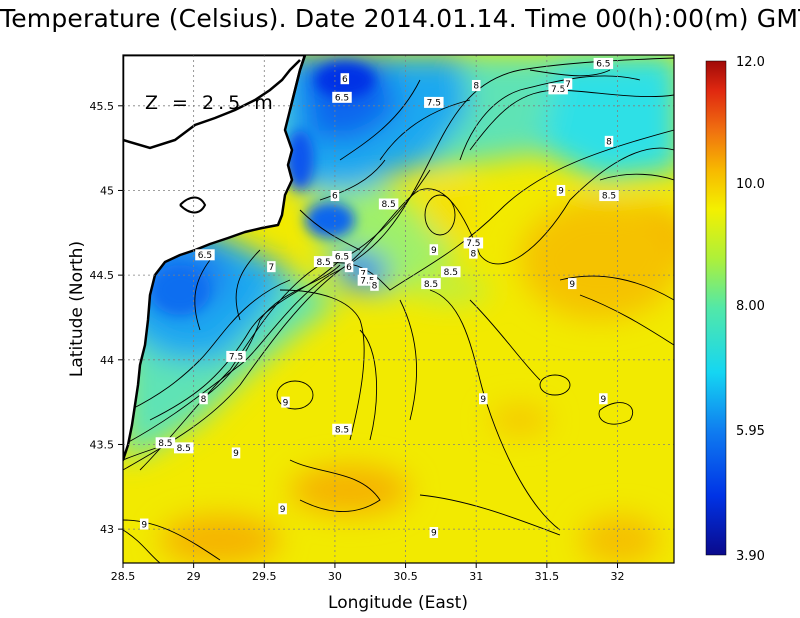  I want to click on x-tick-label: 28.5, so click(123, 576).